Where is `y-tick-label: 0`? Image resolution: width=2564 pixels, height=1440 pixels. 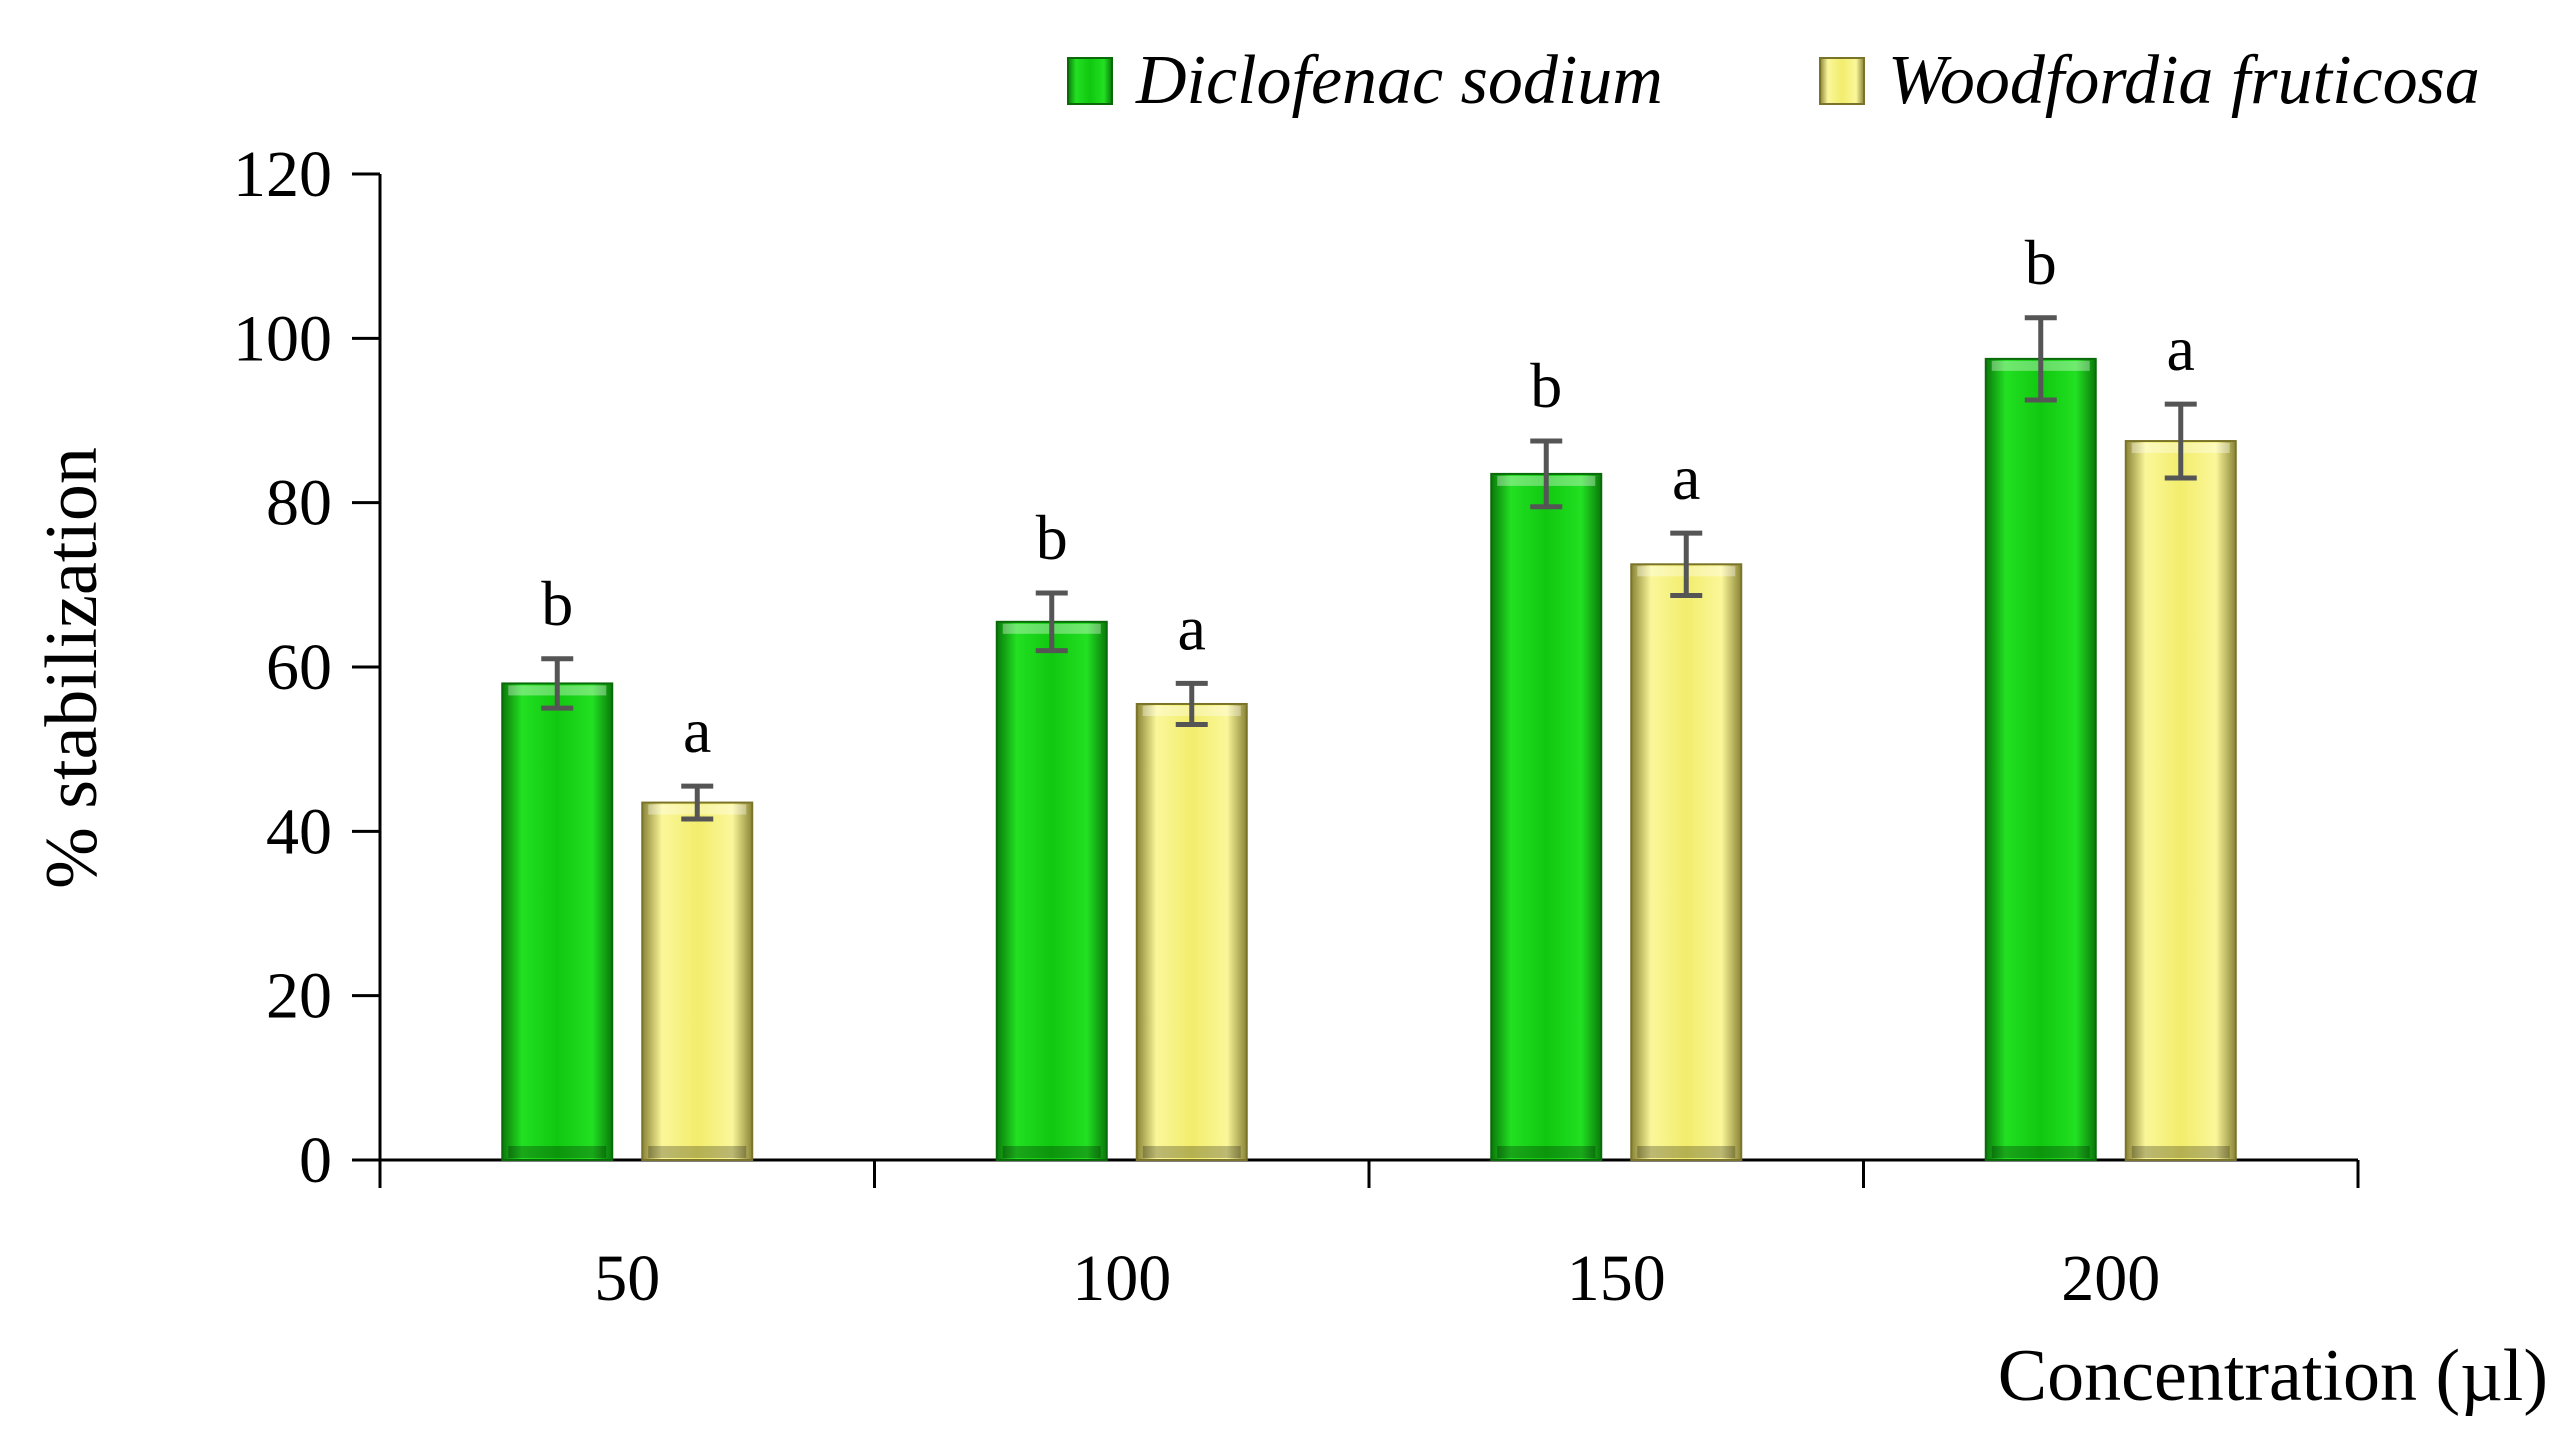 y-tick-label: 0 is located at coordinates (315, 1160).